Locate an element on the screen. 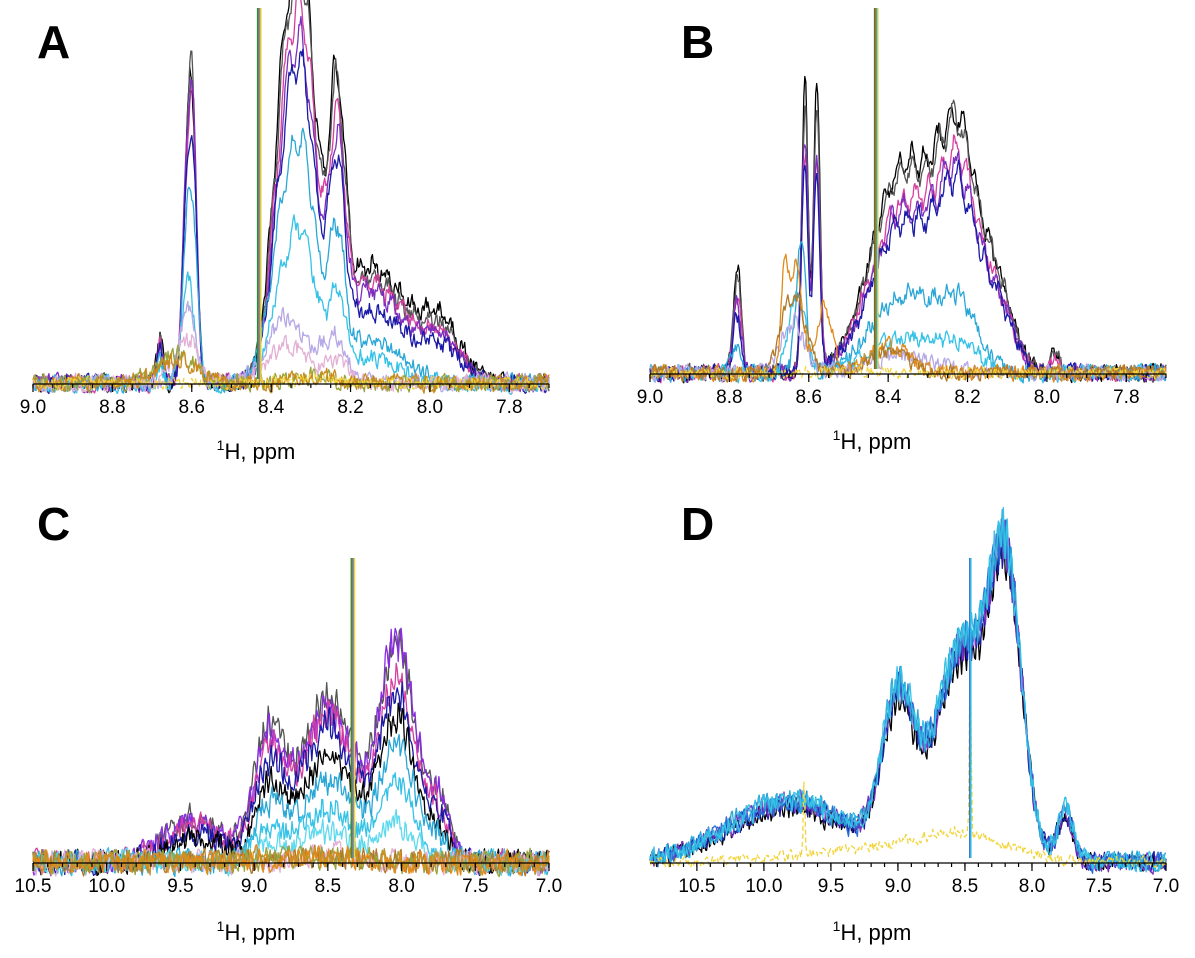 This screenshot has height=958, width=1195. panel-letter: D is located at coordinates (697, 524).